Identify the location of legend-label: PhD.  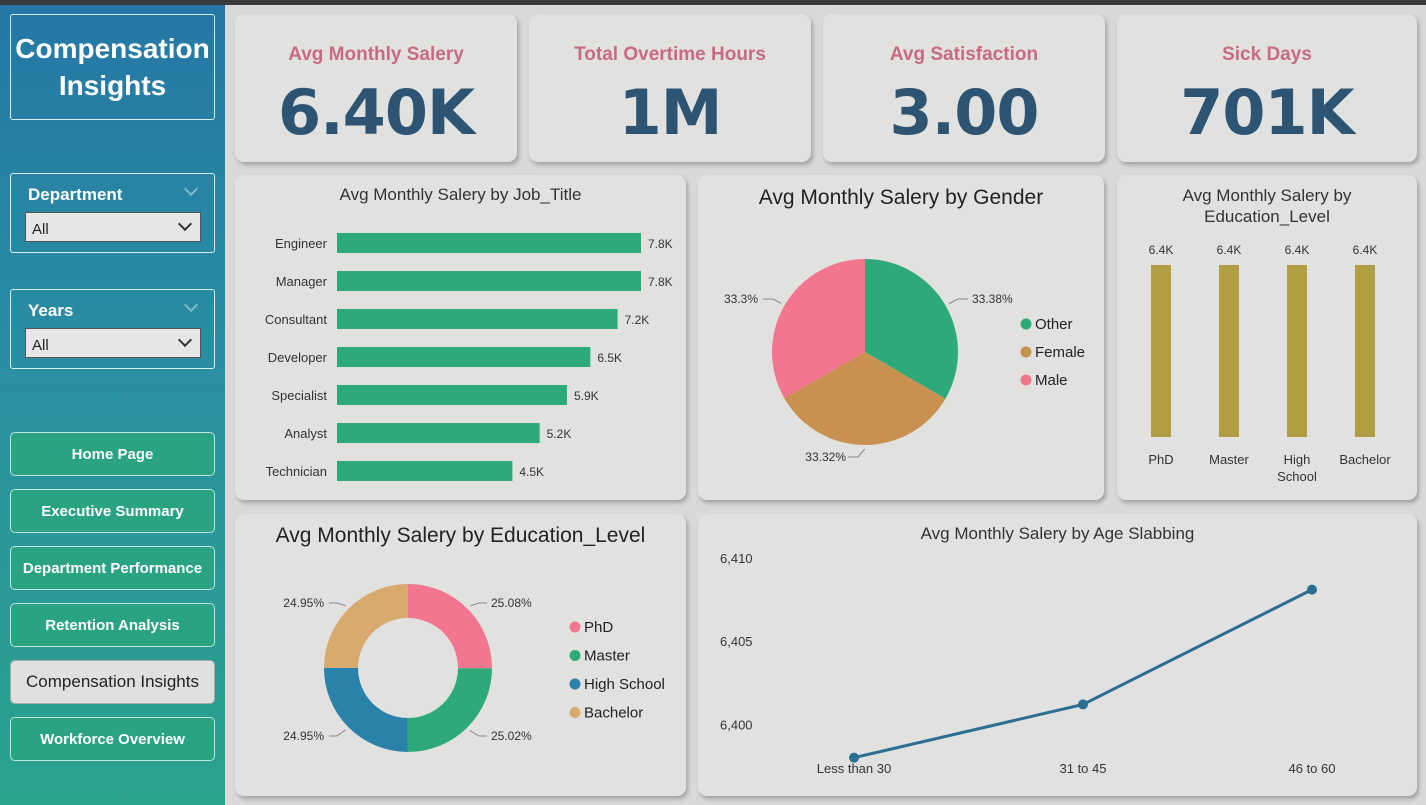
(598, 627).